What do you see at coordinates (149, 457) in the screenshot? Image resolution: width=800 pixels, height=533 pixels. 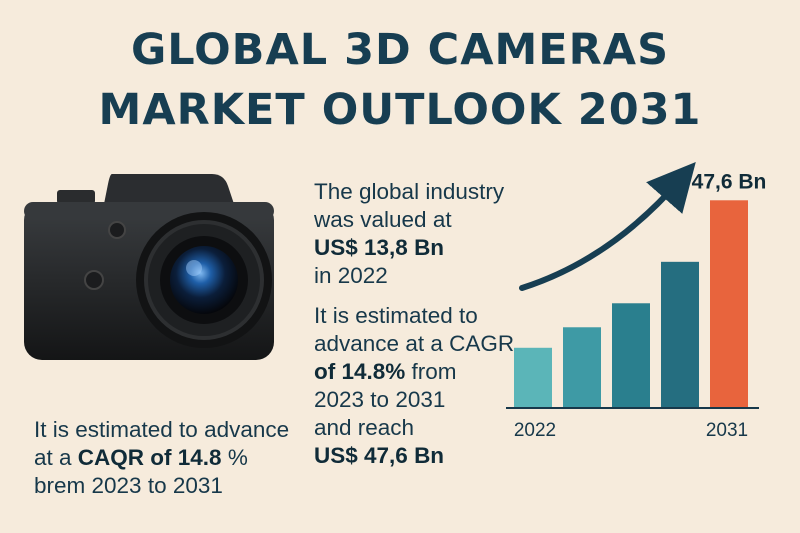 I see `cagr-value: CAQR of 14.8` at bounding box center [149, 457].